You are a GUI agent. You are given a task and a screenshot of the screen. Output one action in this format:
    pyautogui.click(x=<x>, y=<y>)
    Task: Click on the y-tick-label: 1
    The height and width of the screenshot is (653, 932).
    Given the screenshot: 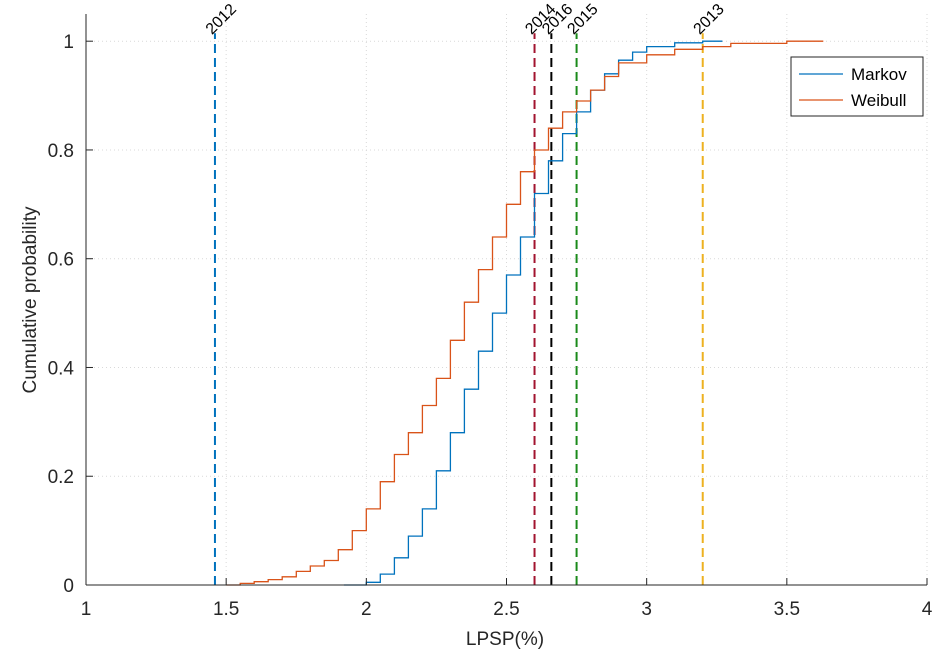 What is the action you would take?
    pyautogui.click(x=68, y=42)
    